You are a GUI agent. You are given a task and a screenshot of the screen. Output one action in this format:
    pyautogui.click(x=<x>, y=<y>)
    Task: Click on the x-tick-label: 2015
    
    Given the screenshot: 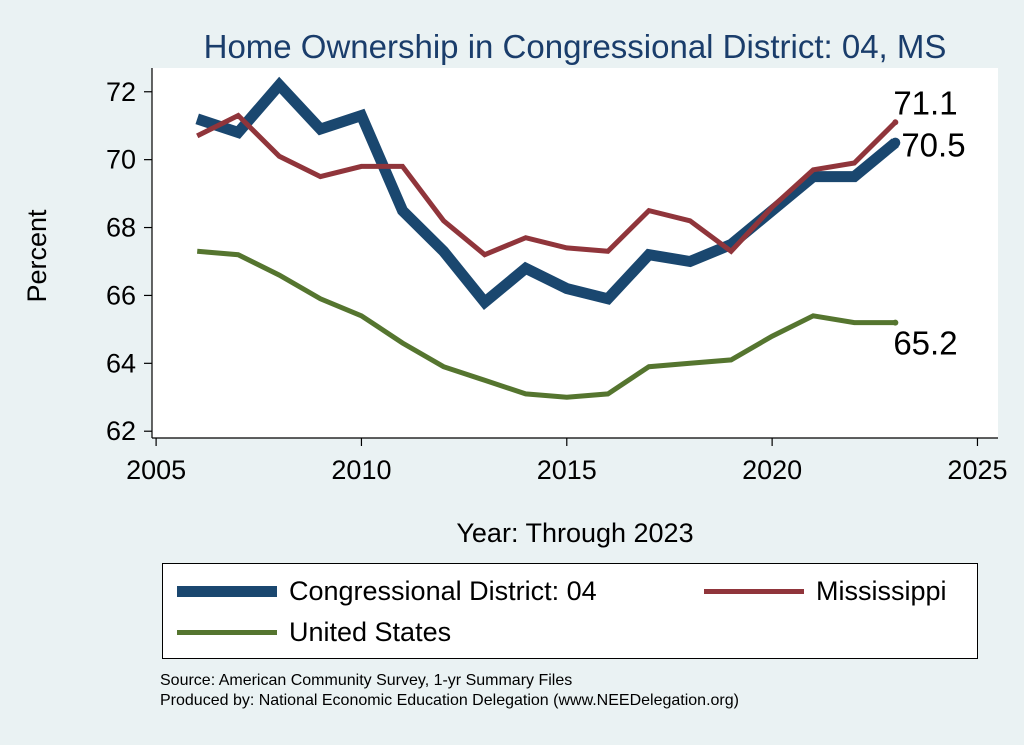 What is the action you would take?
    pyautogui.click(x=567, y=470)
    